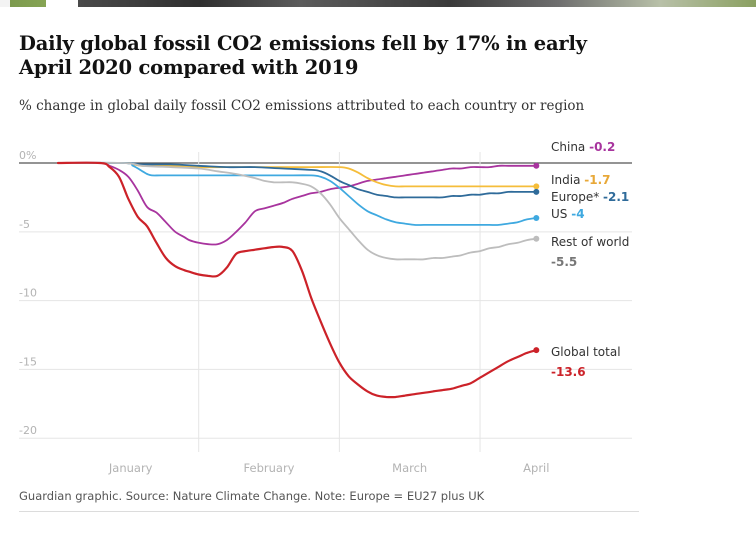  I want to click on series-line-rest-of-world, so click(297, 211).